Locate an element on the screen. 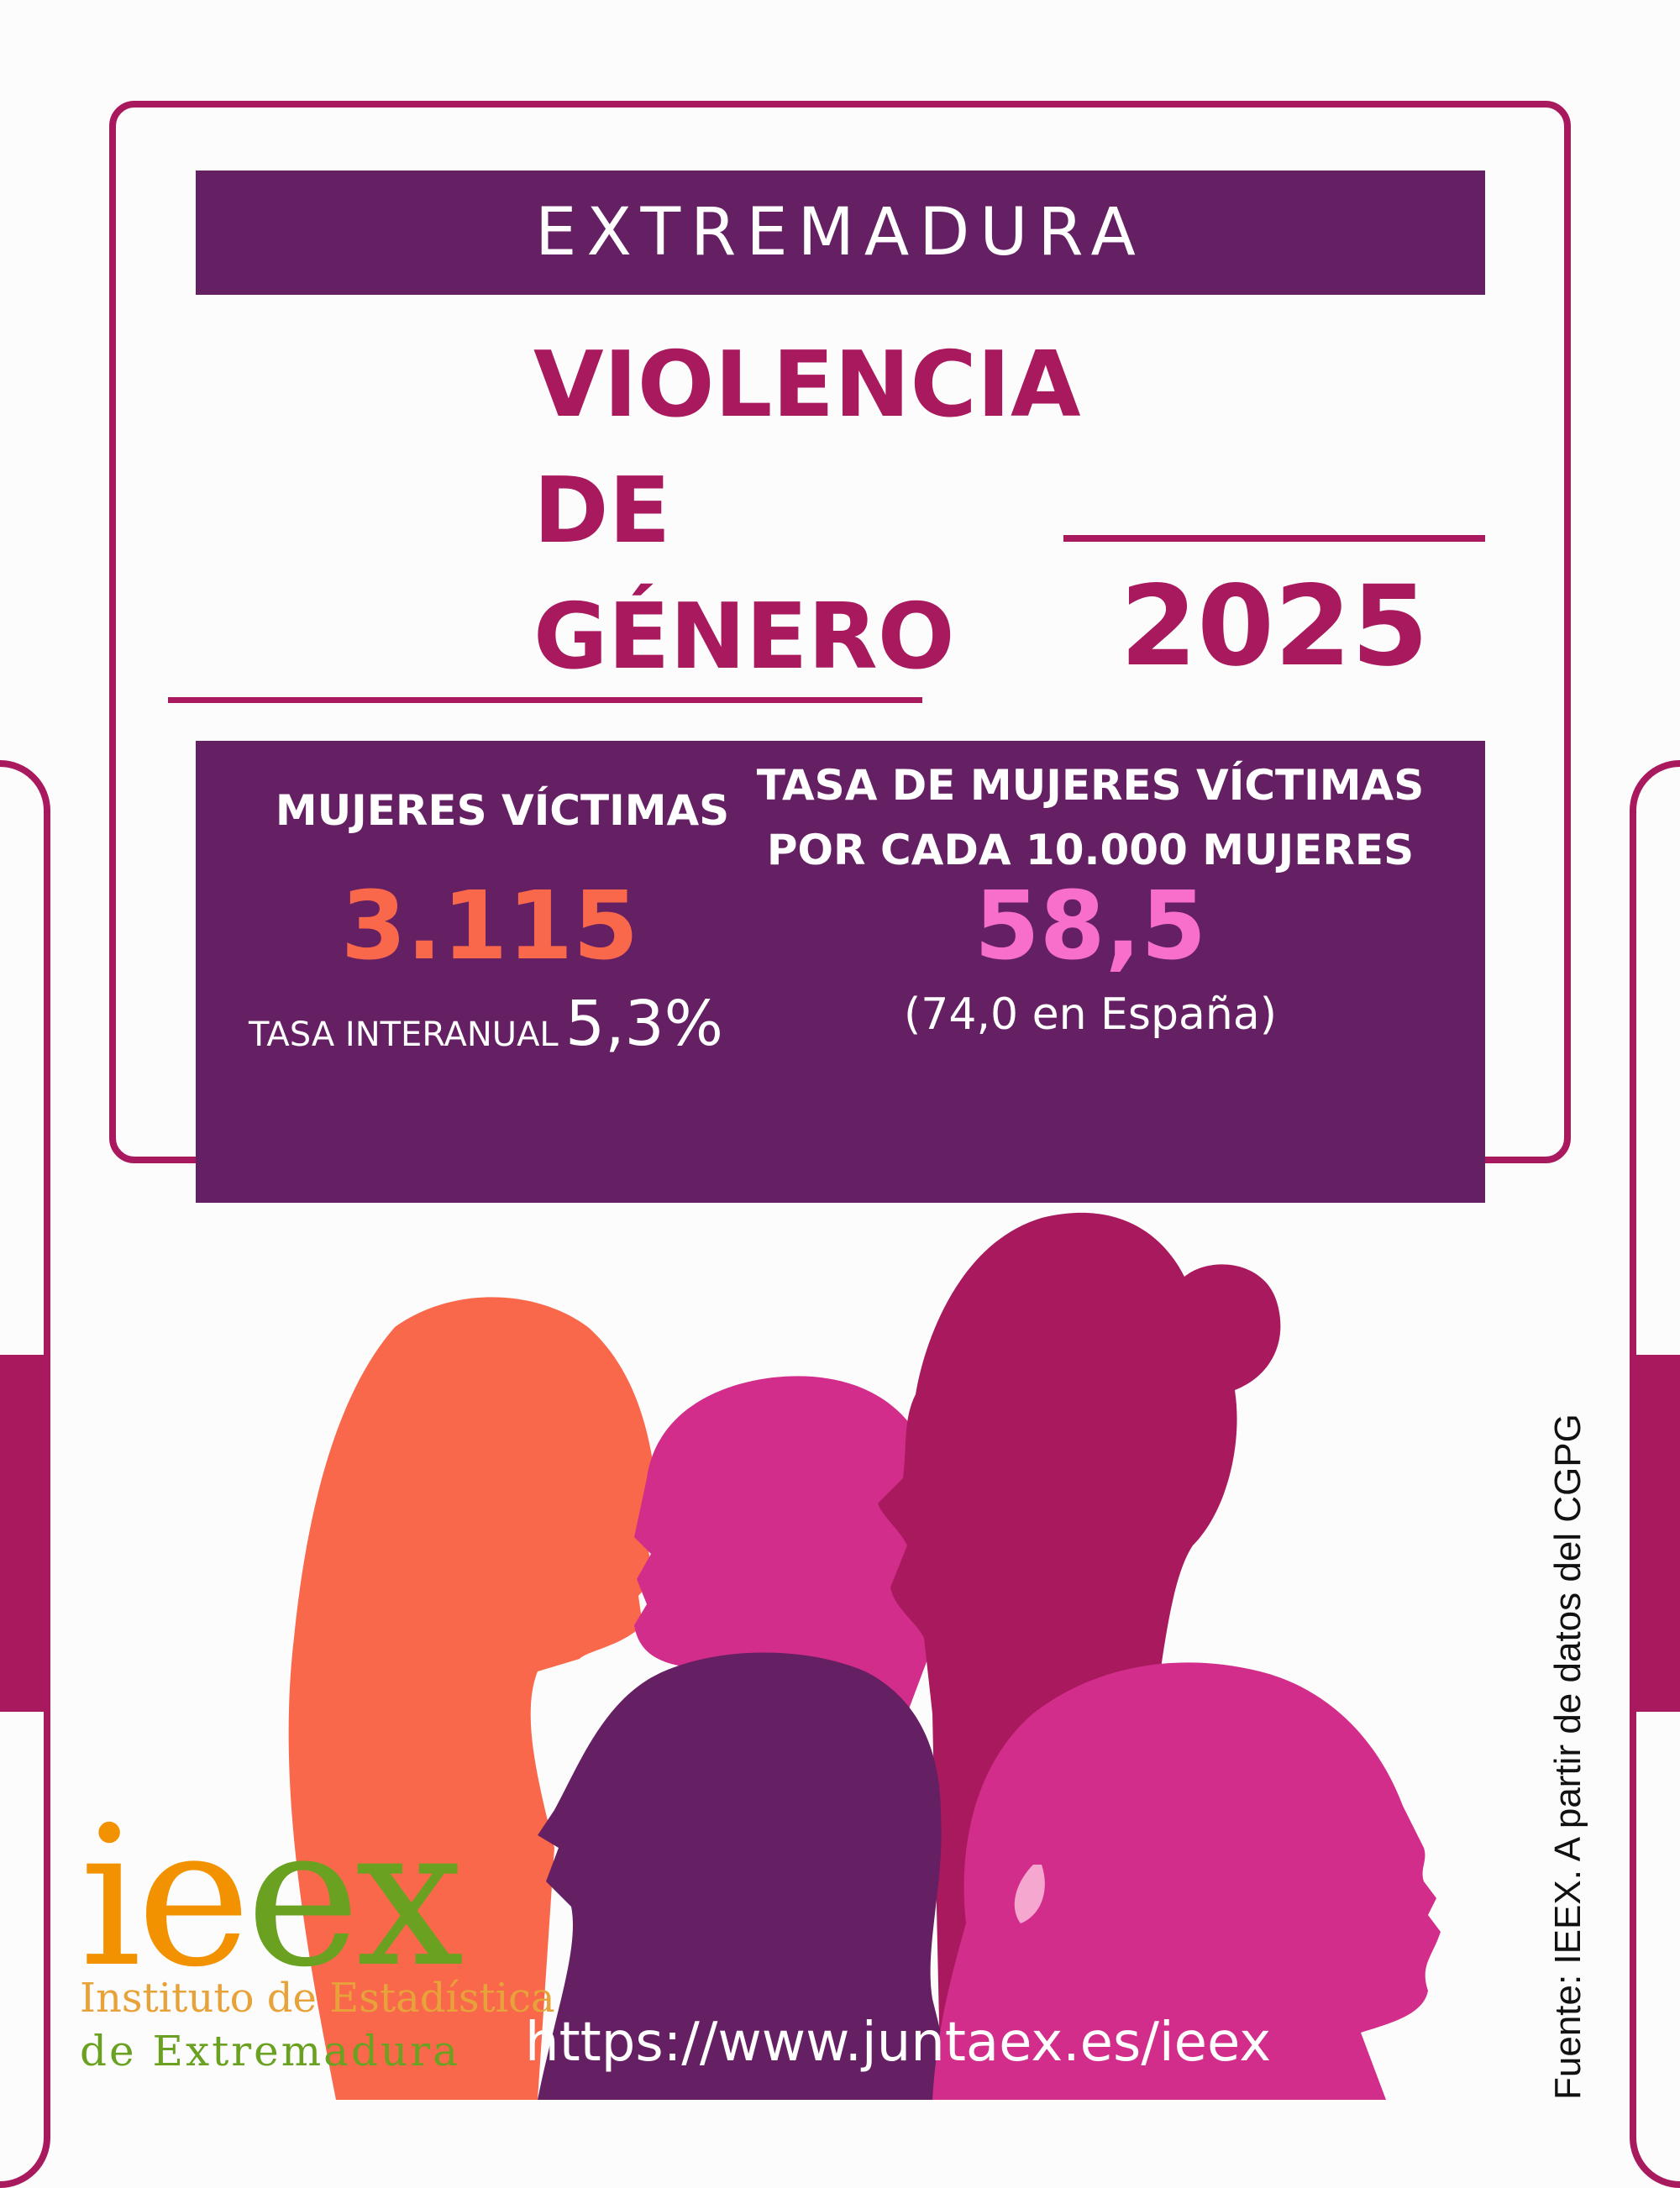 The image size is (1680, 2188). website-link: https://www.juntaex.es/ieex is located at coordinates (898, 2043).